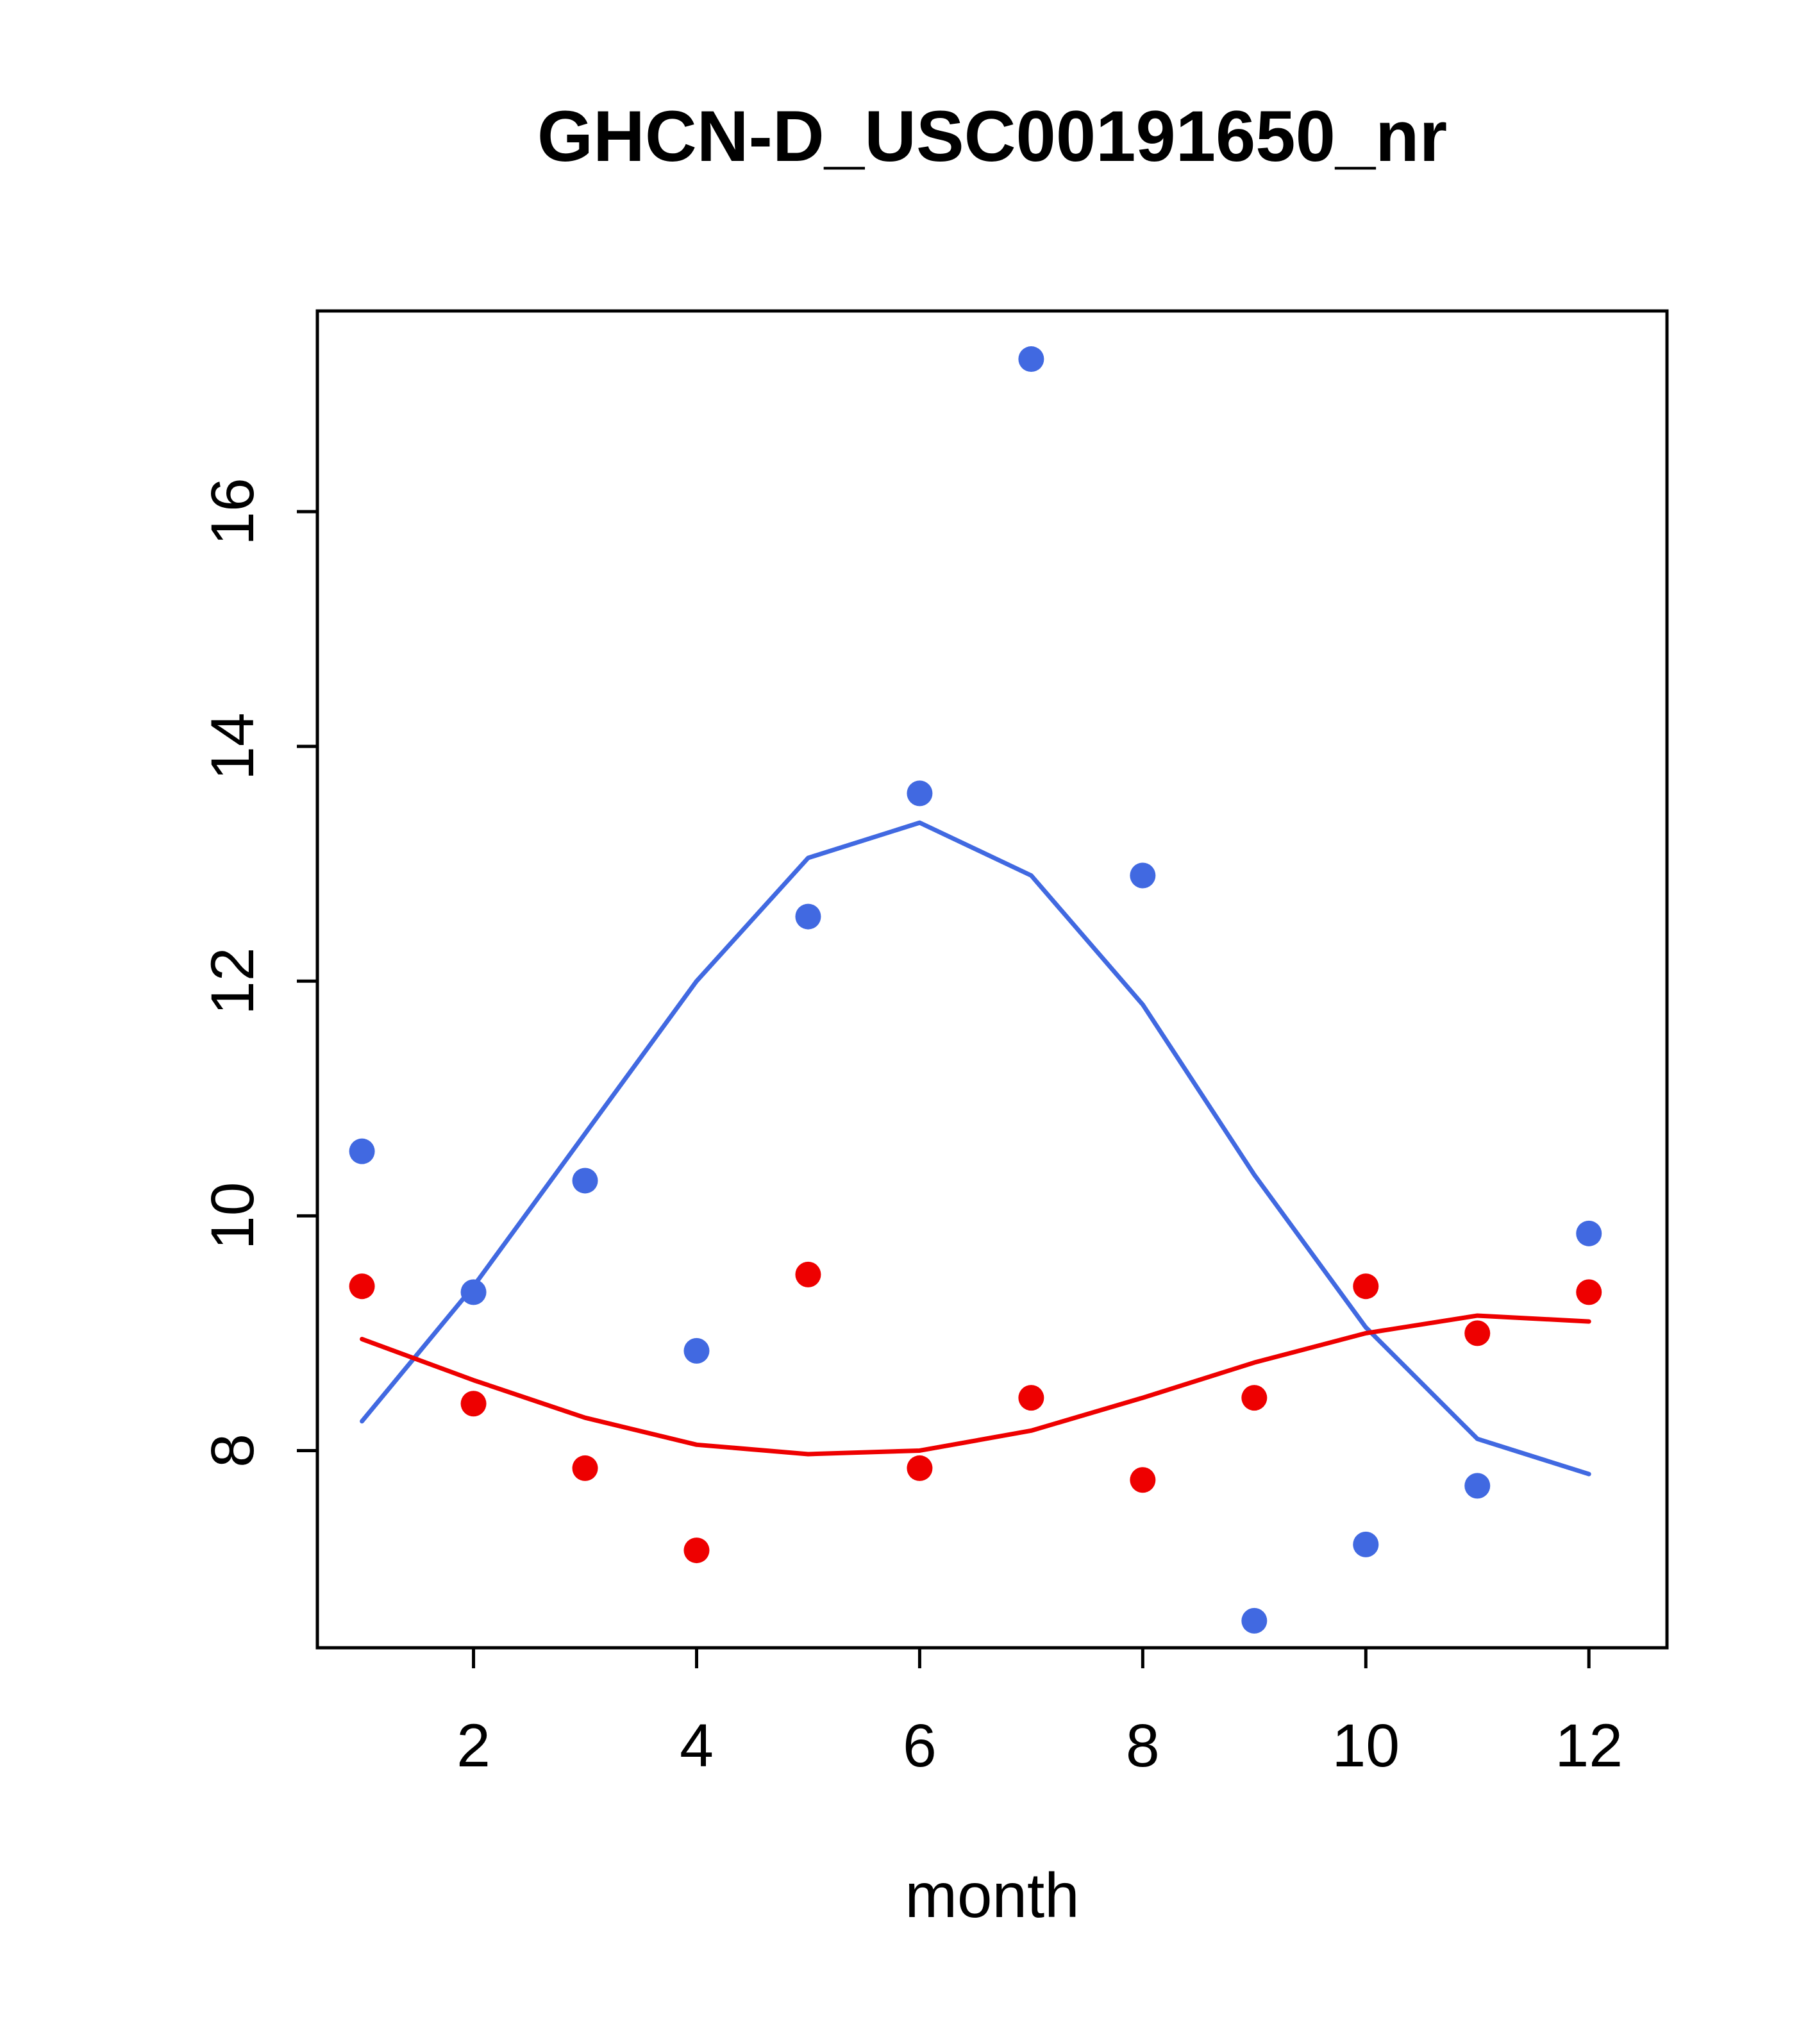  I want to click on y-tick-label: 8, so click(233, 1451).